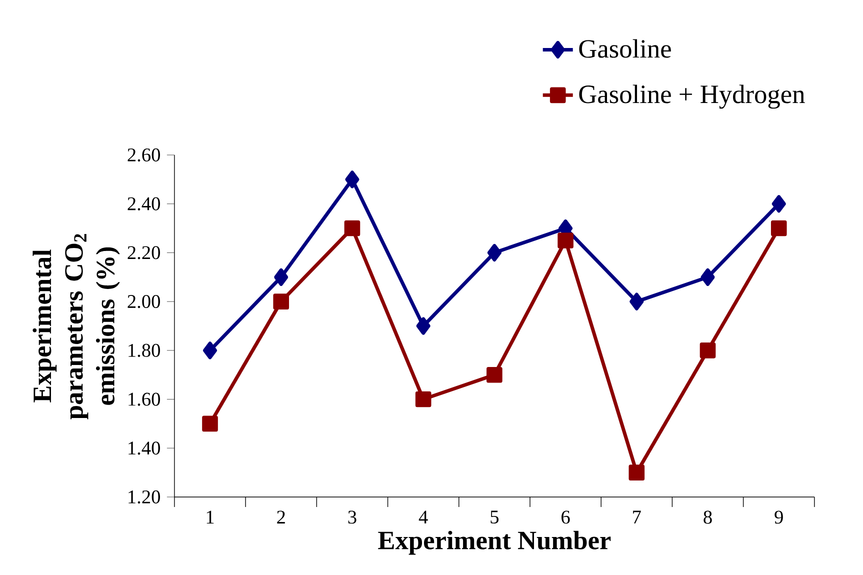 This screenshot has height=575, width=863. I want to click on x-tick-label: 5, so click(494, 517).